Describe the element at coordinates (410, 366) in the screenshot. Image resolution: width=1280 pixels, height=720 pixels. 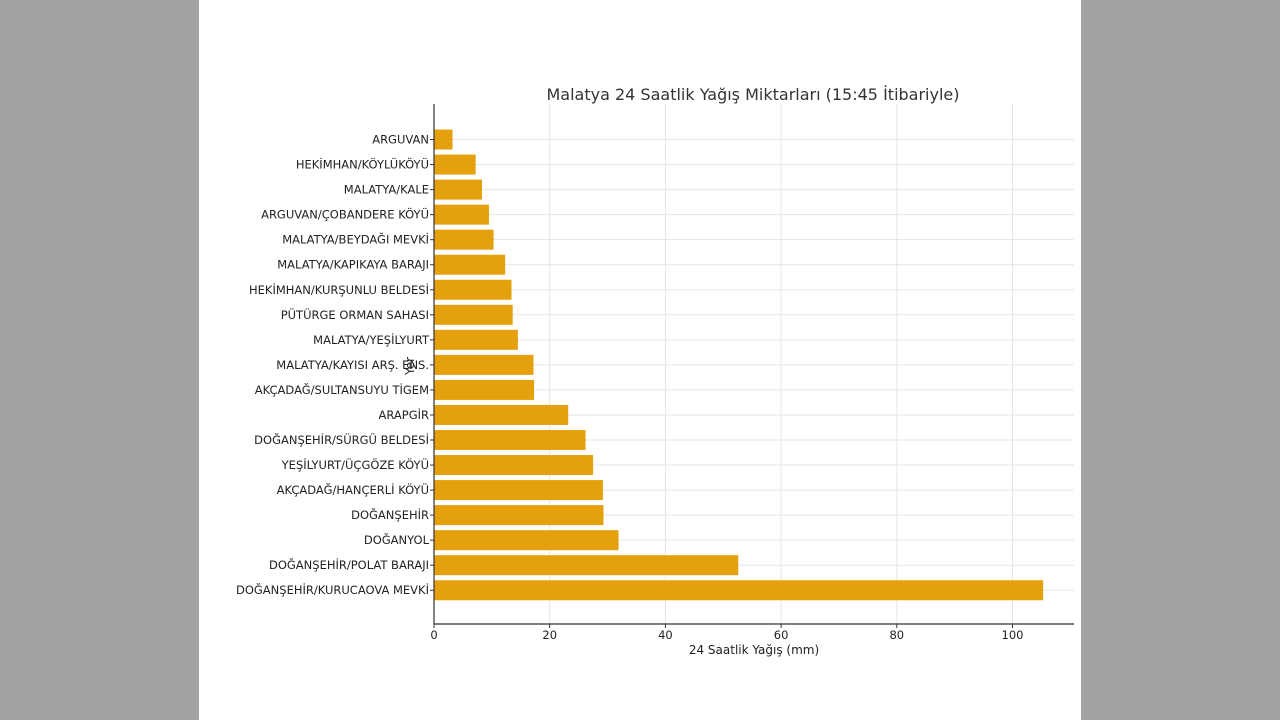
I see `y-axis-title: Yer` at that location.